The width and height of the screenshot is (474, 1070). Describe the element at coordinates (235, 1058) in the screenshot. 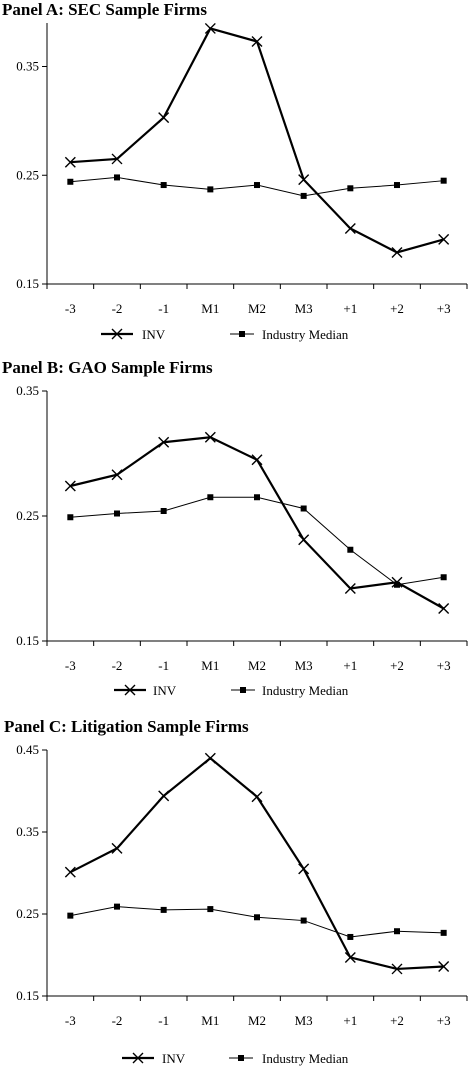

I see `panel-c-legend: INV Industry Median` at that location.